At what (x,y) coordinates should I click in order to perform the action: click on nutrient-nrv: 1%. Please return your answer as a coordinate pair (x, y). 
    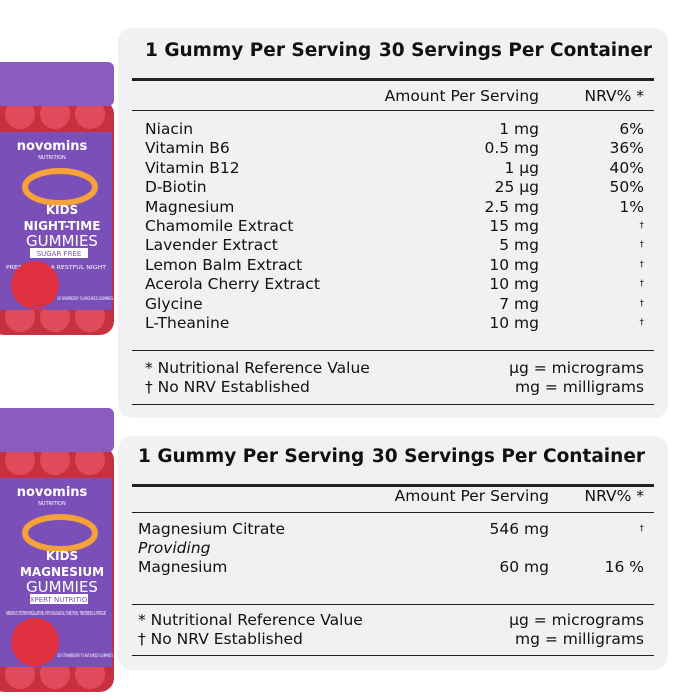
    Looking at the image, I should click on (631, 206).